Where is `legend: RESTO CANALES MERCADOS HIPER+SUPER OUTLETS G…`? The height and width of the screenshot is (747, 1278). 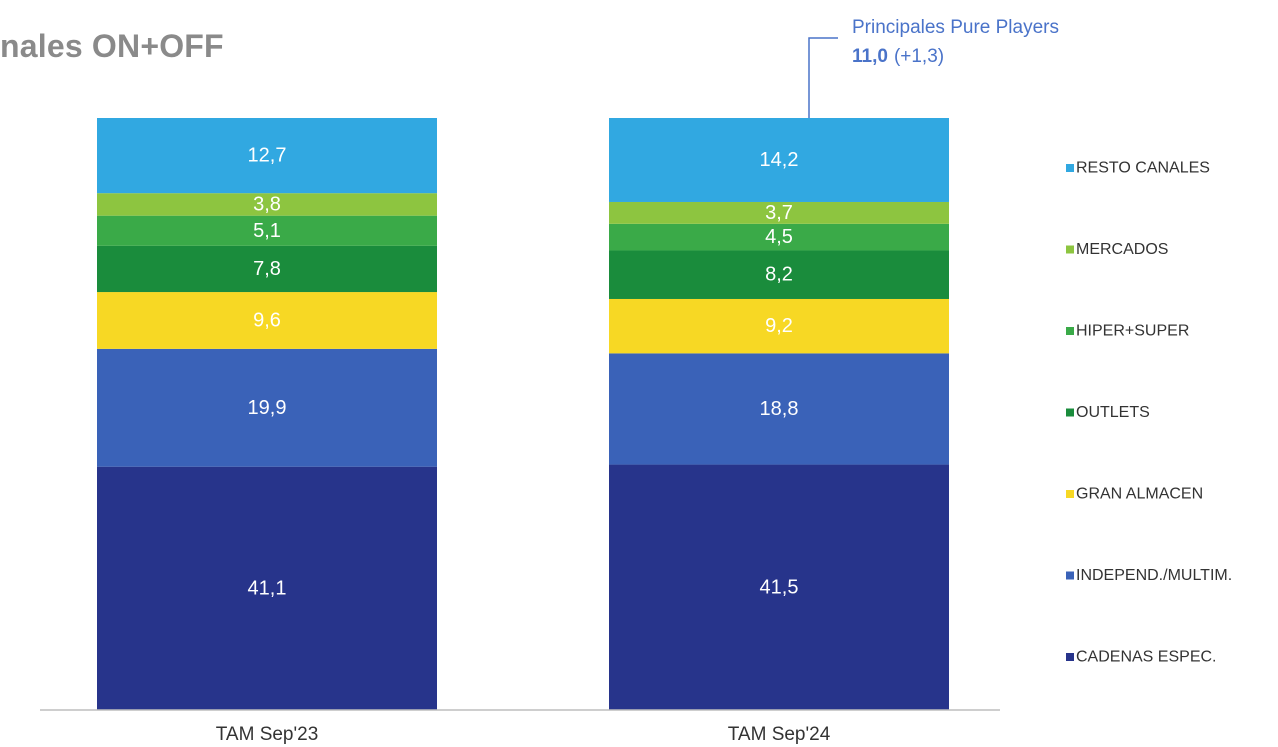
legend: RESTO CANALES MERCADOS HIPER+SUPER OUTLETS G… is located at coordinates (1149, 413).